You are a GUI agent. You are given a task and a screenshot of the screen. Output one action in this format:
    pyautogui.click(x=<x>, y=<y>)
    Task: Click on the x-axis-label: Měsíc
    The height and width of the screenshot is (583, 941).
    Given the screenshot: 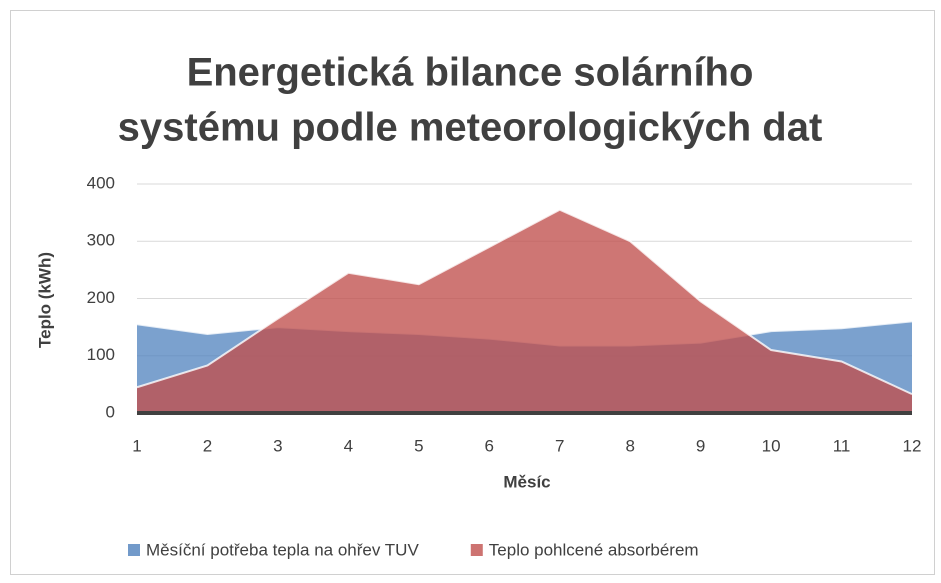 What is the action you would take?
    pyautogui.click(x=526, y=481)
    